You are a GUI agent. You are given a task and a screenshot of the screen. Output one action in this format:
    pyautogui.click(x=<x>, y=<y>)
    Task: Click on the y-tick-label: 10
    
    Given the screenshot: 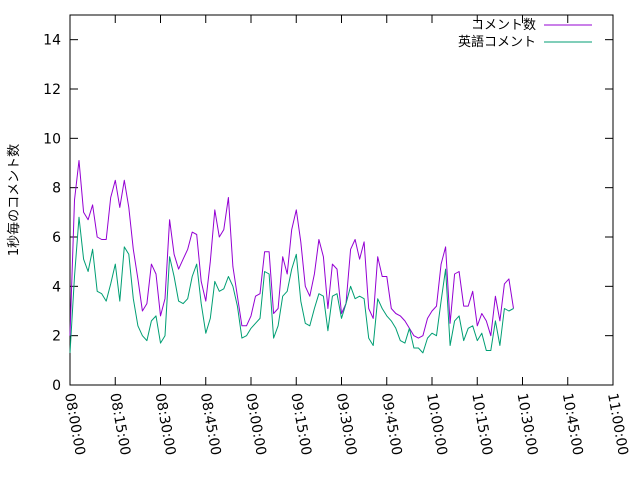 What is the action you would take?
    pyautogui.click(x=52, y=139)
    